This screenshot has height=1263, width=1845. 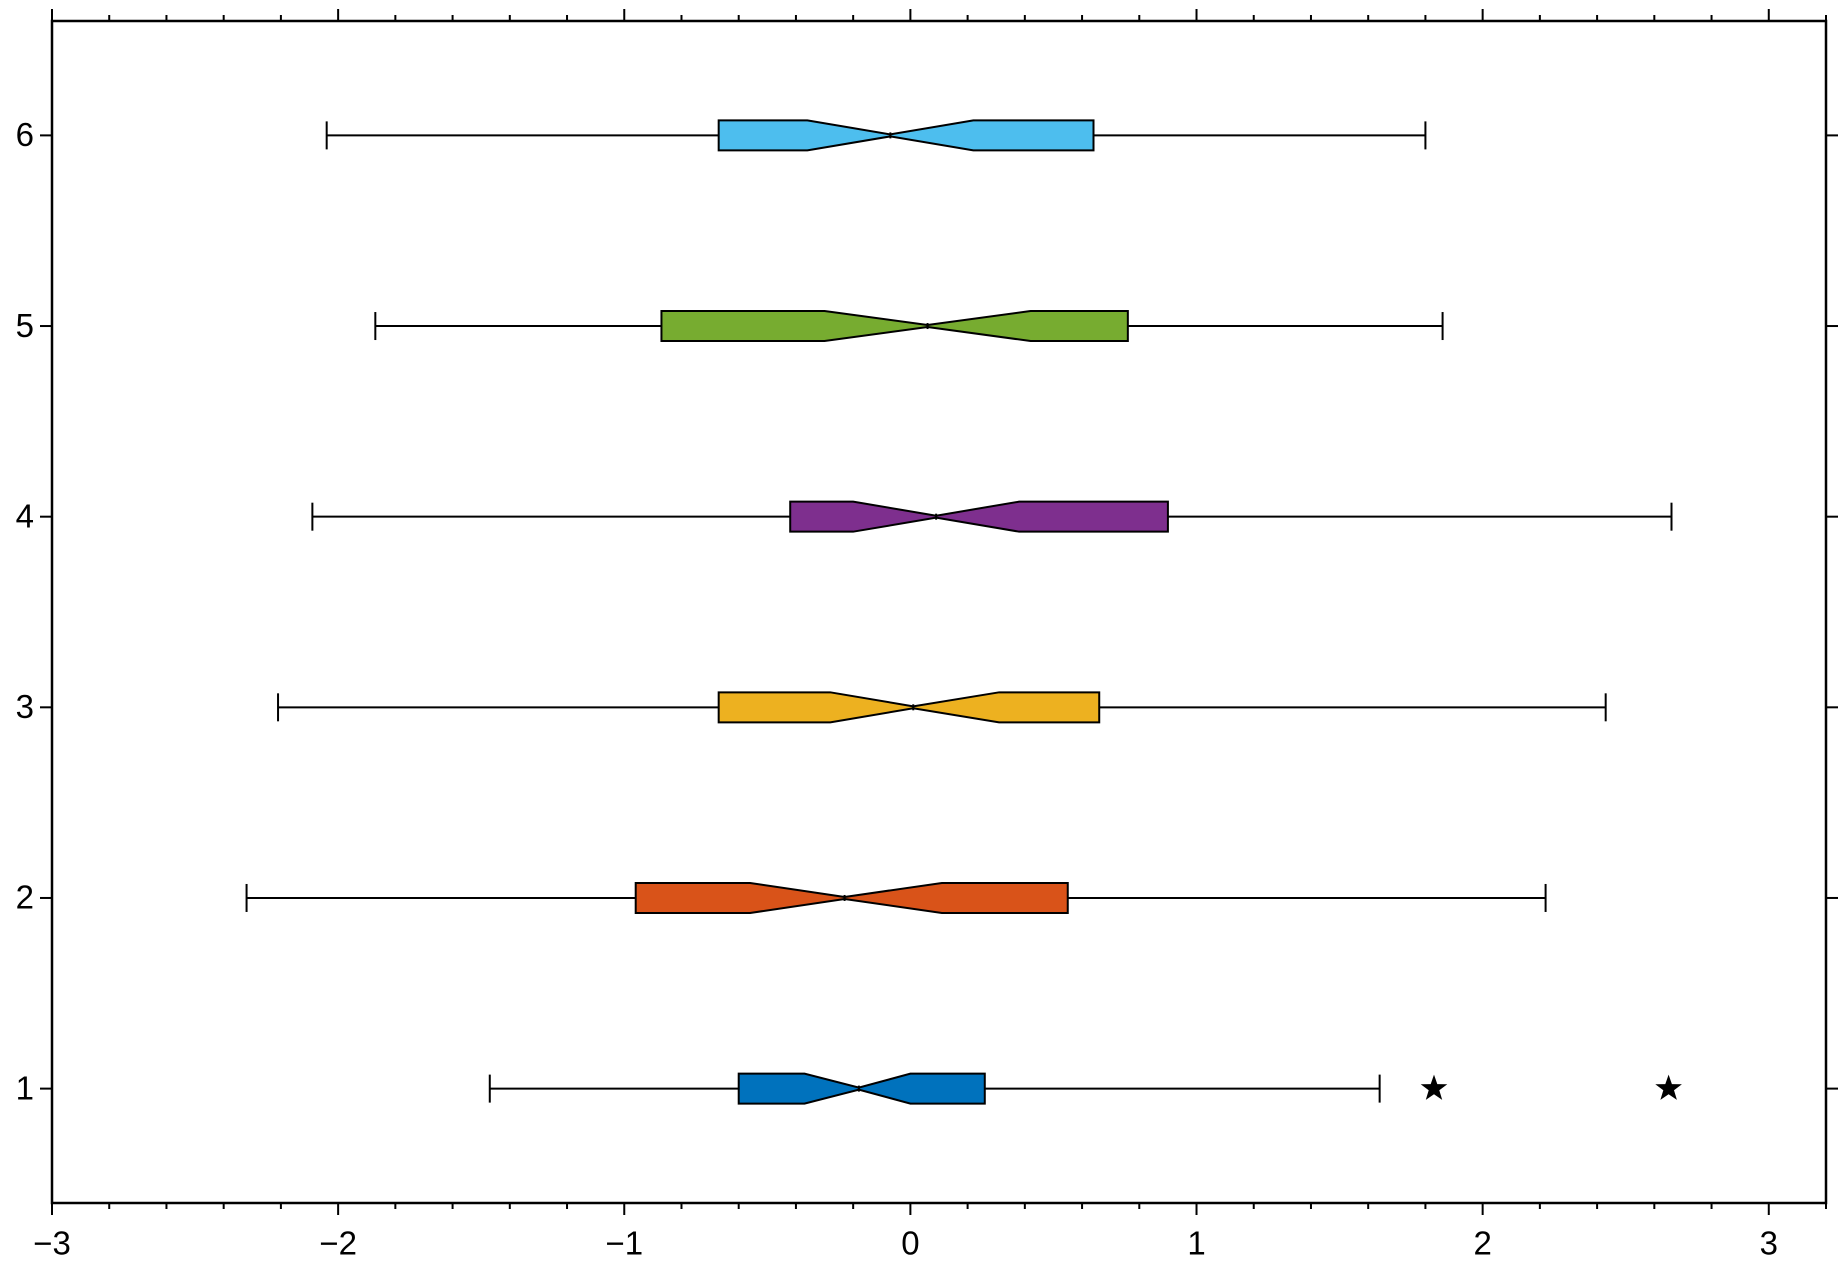 What do you see at coordinates (25, 897) in the screenshot?
I see `y-tick-label: 2` at bounding box center [25, 897].